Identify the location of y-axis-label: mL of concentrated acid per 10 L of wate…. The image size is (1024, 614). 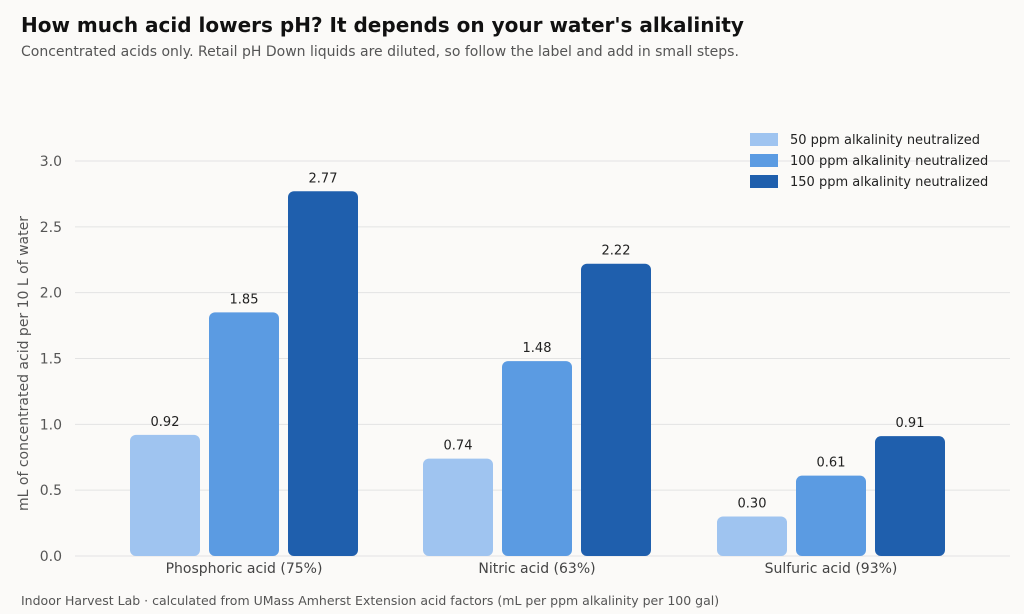
(24, 363).